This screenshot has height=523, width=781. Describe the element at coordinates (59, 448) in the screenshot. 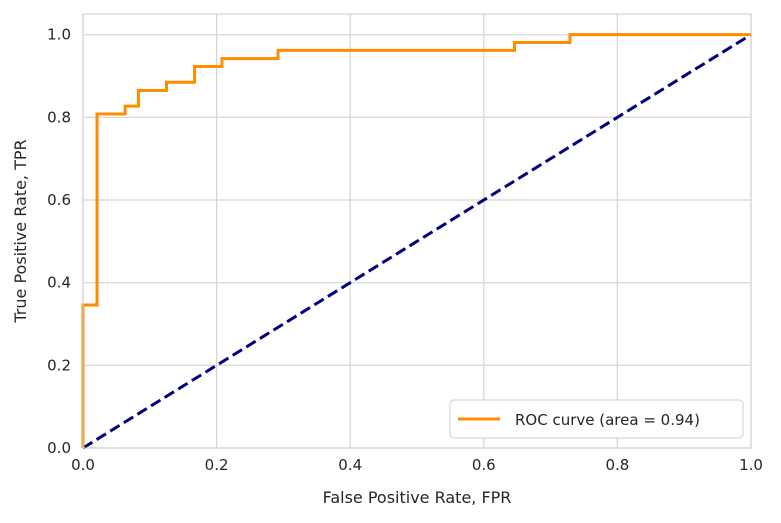

I see `y-tick-label: 0.0` at that location.